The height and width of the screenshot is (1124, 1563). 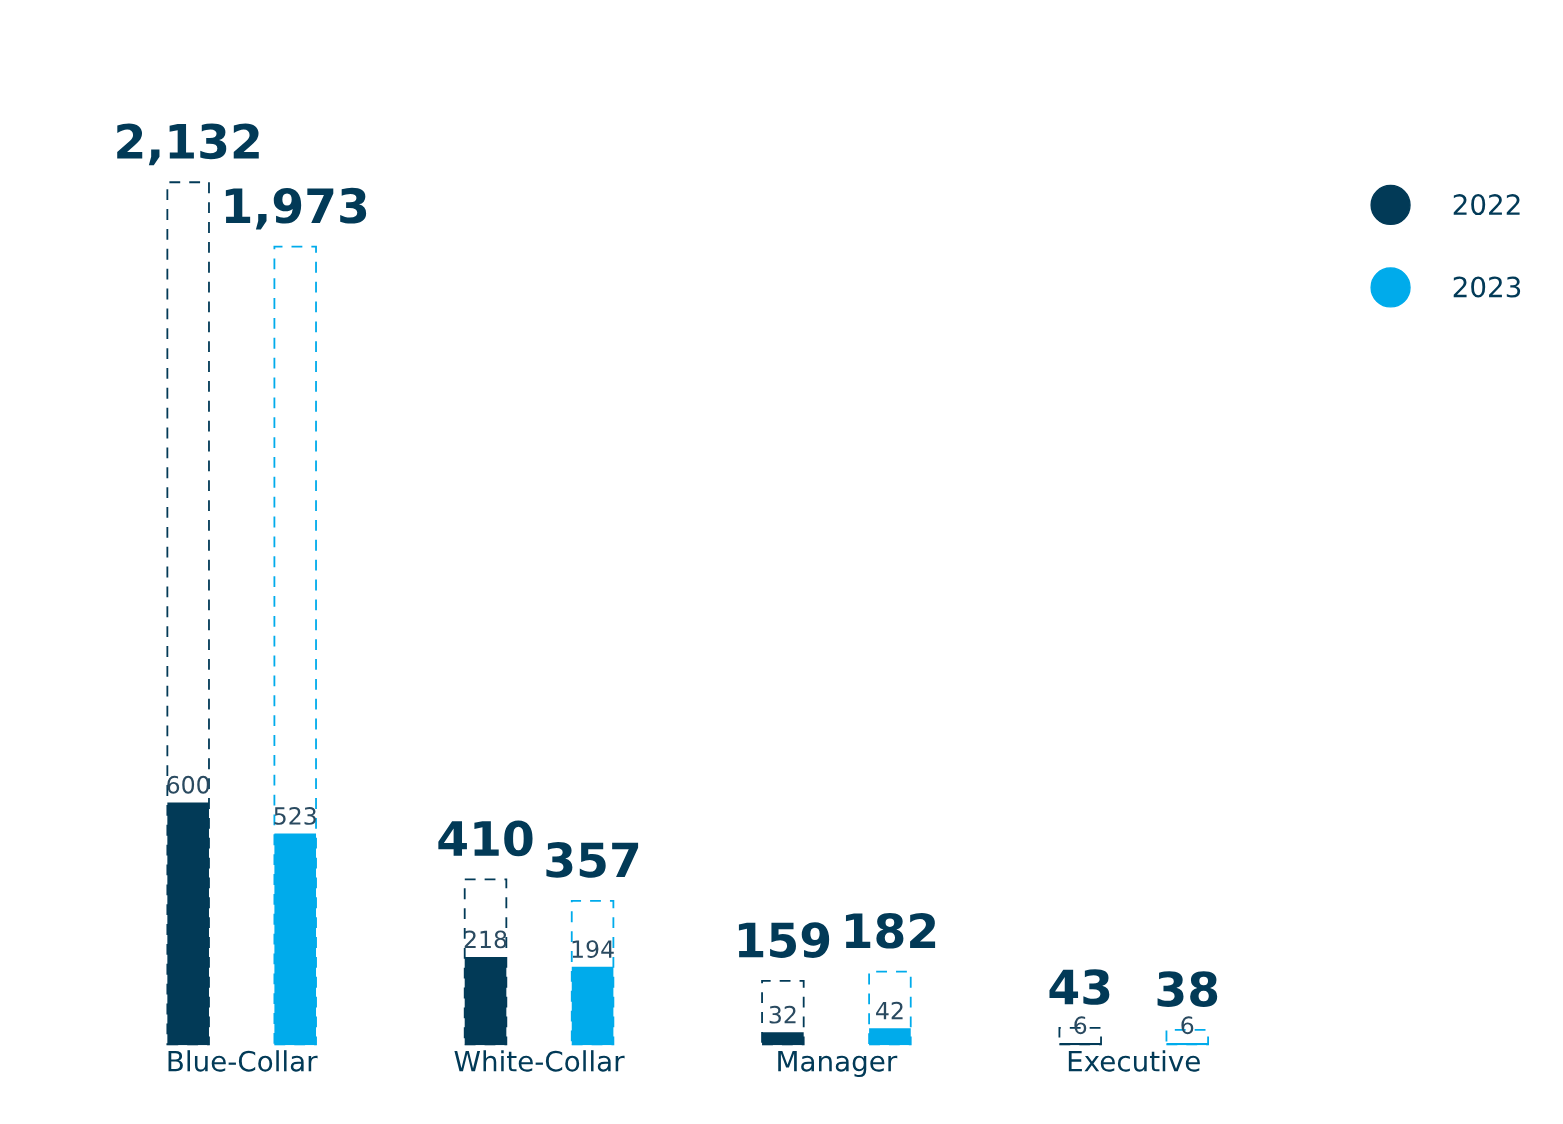 I want to click on x-tick-label: White-Collar, so click(x=539, y=1061).